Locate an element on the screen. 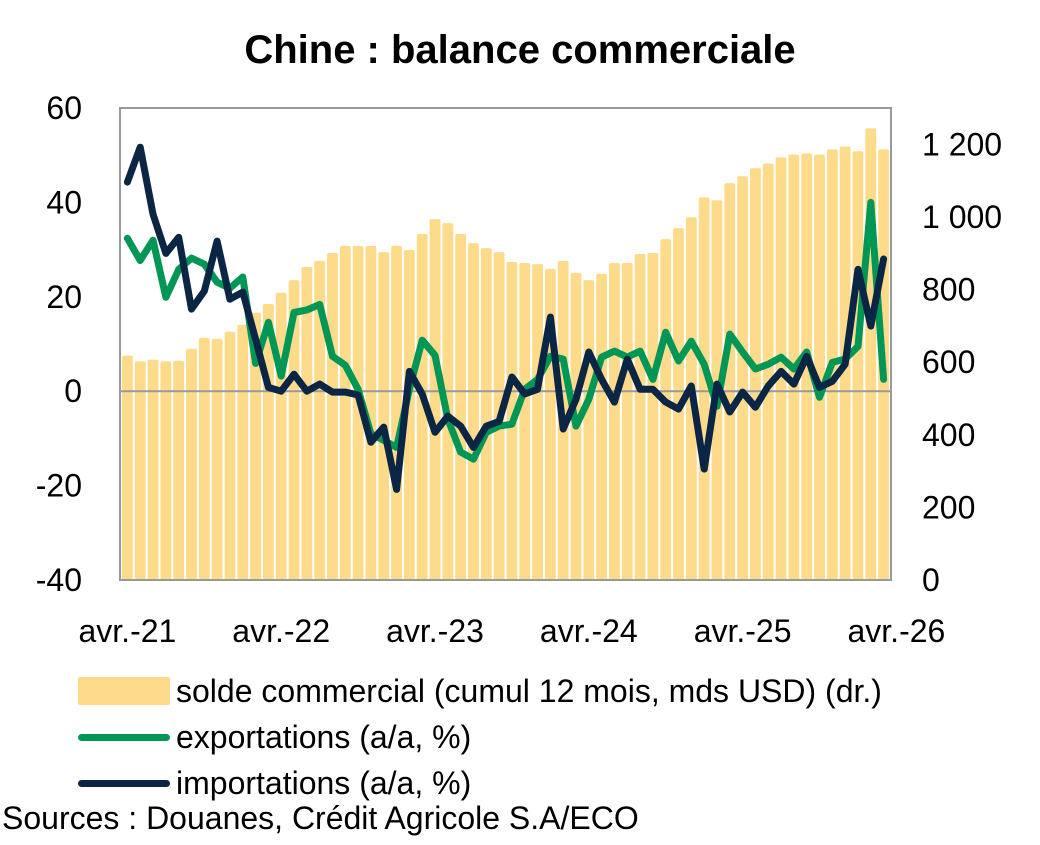 This screenshot has width=1040, height=845. y-right-tick-label: 0 is located at coordinates (931, 580).